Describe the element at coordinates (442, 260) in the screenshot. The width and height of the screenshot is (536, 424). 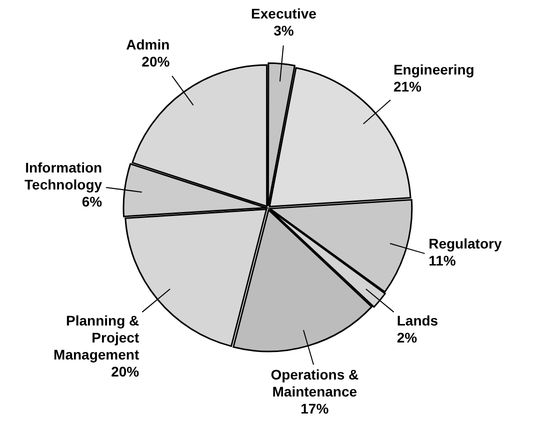
I see `data-label: 11%` at that location.